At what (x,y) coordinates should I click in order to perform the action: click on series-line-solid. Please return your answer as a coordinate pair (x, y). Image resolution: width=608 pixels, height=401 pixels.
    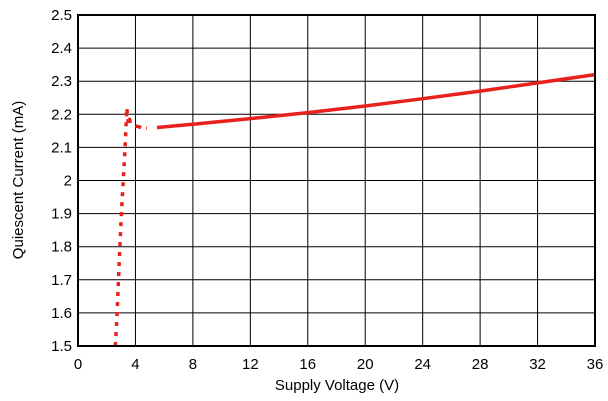
    Looking at the image, I should click on (376, 101).